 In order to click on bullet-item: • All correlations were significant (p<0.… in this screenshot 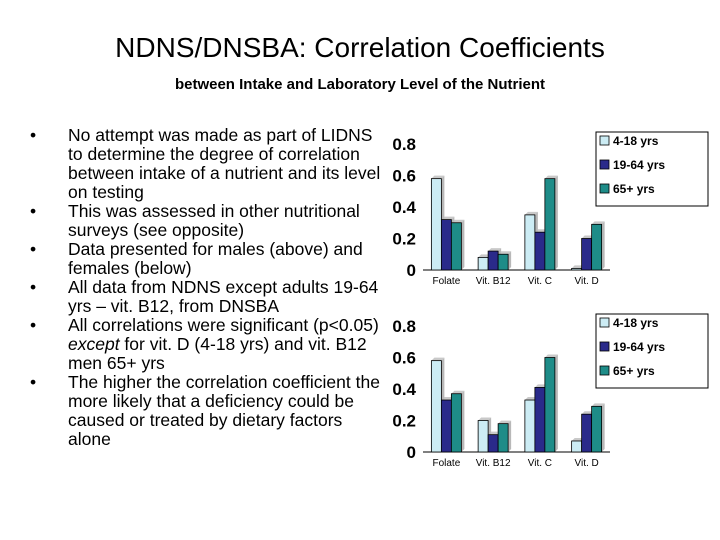, I will do `click(204, 344)`.